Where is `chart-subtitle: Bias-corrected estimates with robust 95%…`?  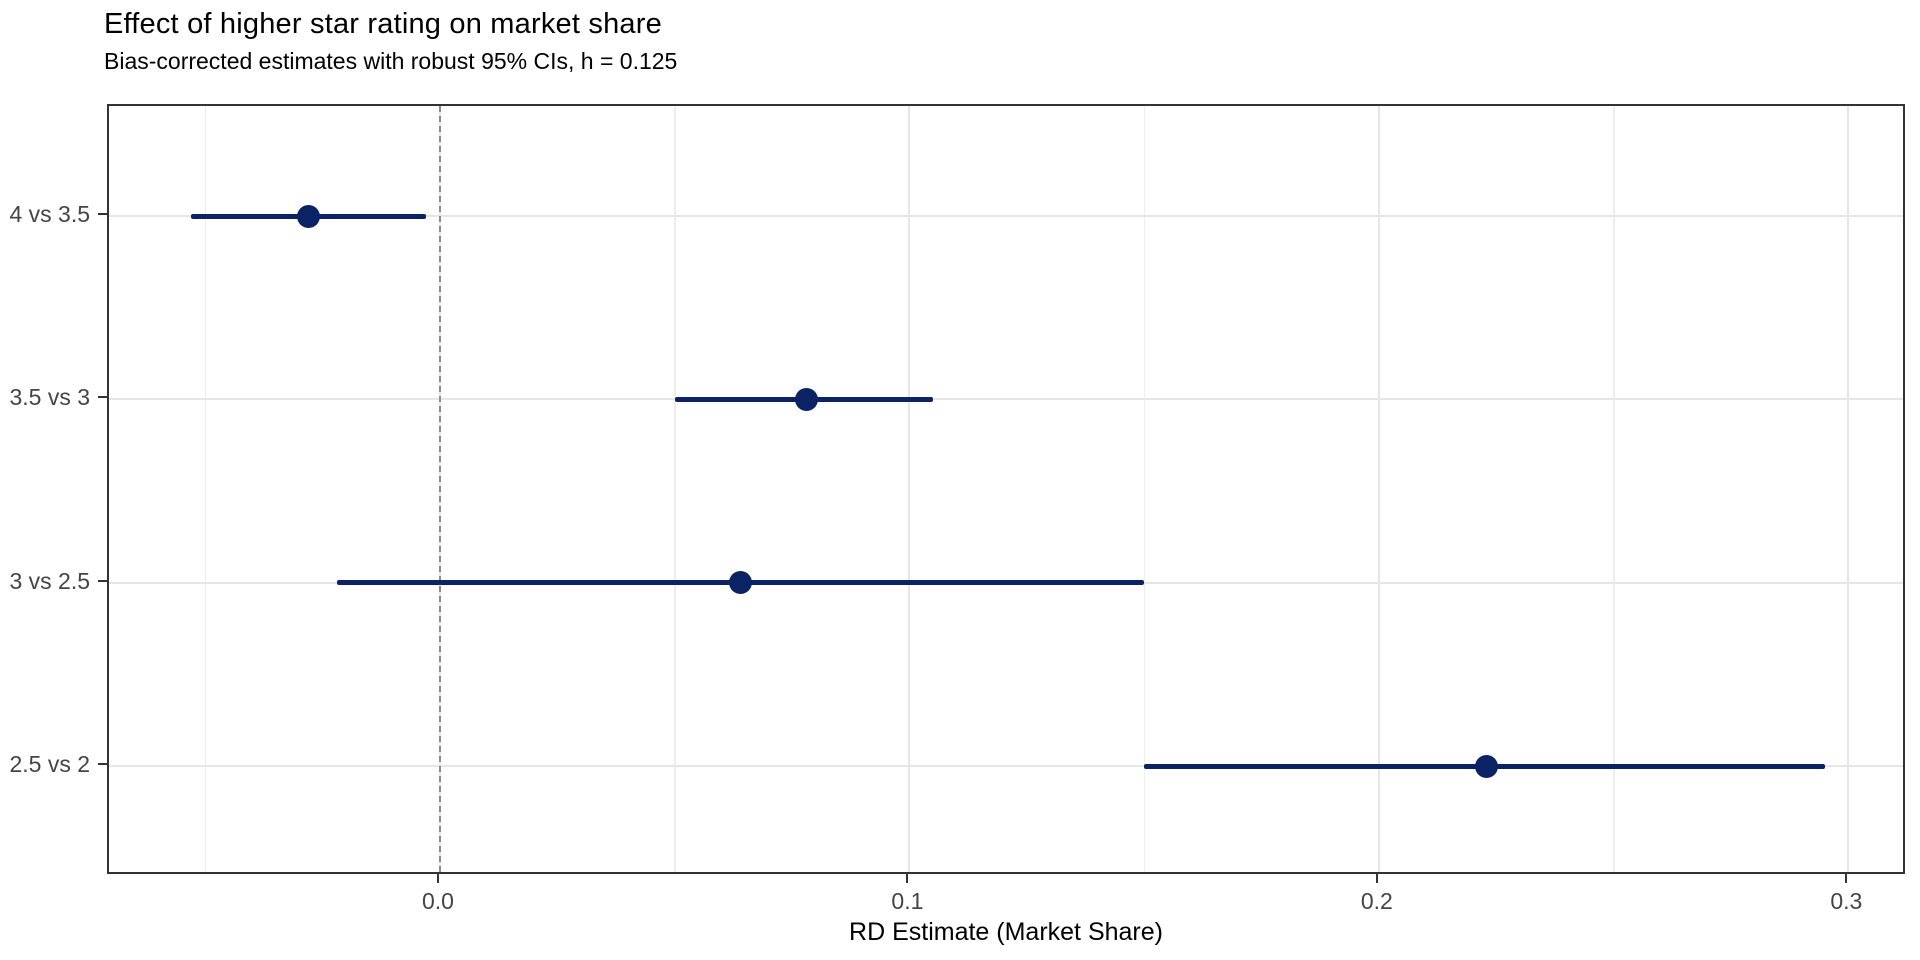 chart-subtitle: Bias-corrected estimates with robust 95%… is located at coordinates (391, 61).